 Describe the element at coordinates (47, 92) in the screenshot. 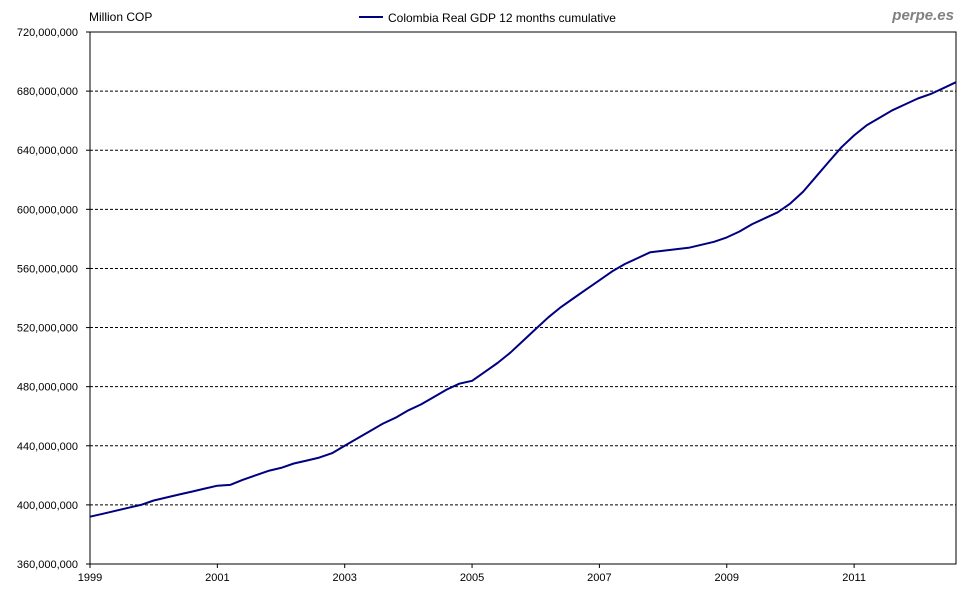

I see `y-tick-label: 680,000,000` at that location.